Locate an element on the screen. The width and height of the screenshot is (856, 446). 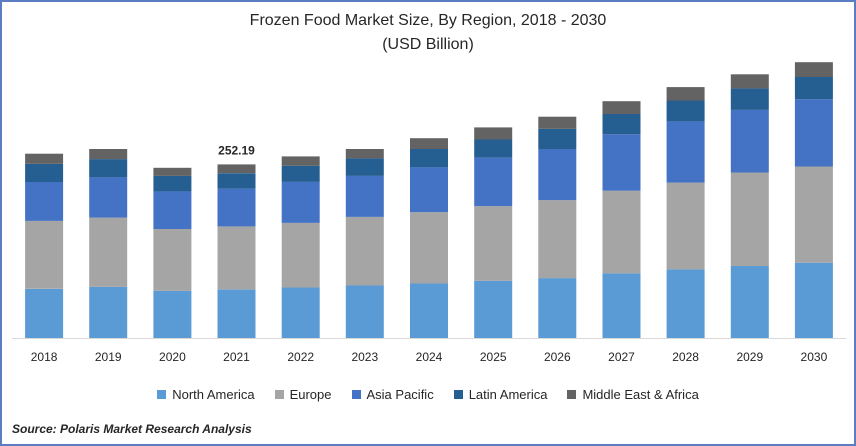
bar-segment-europe-2027 is located at coordinates (621, 232).